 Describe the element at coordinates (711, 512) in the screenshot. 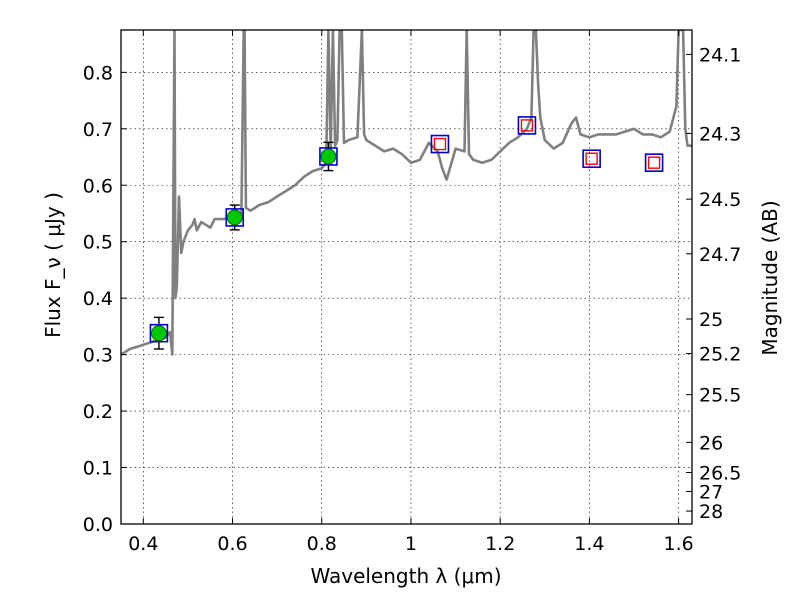

I see `y2-tick-label: 28` at that location.